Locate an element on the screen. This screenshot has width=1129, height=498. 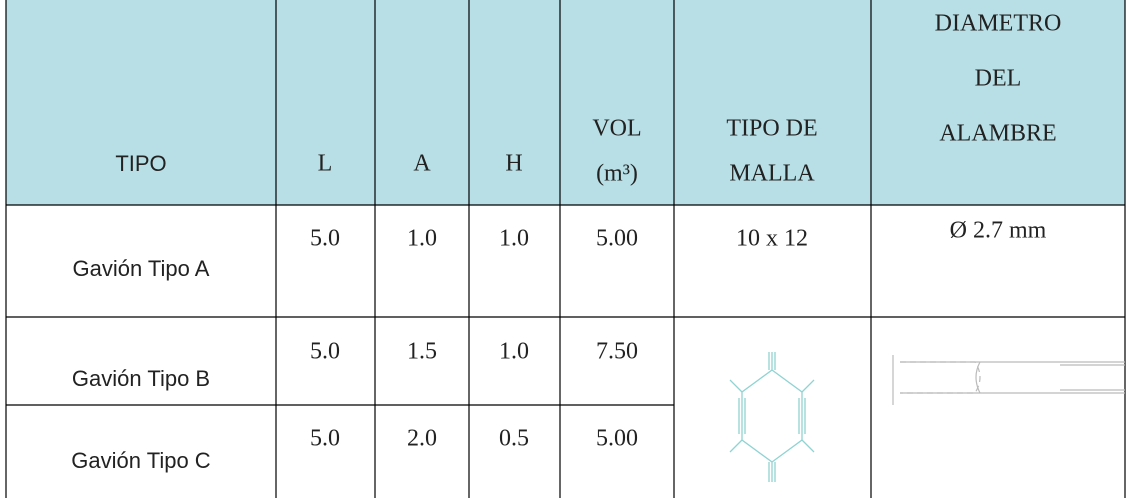
cell: 7.50 is located at coordinates (617, 352).